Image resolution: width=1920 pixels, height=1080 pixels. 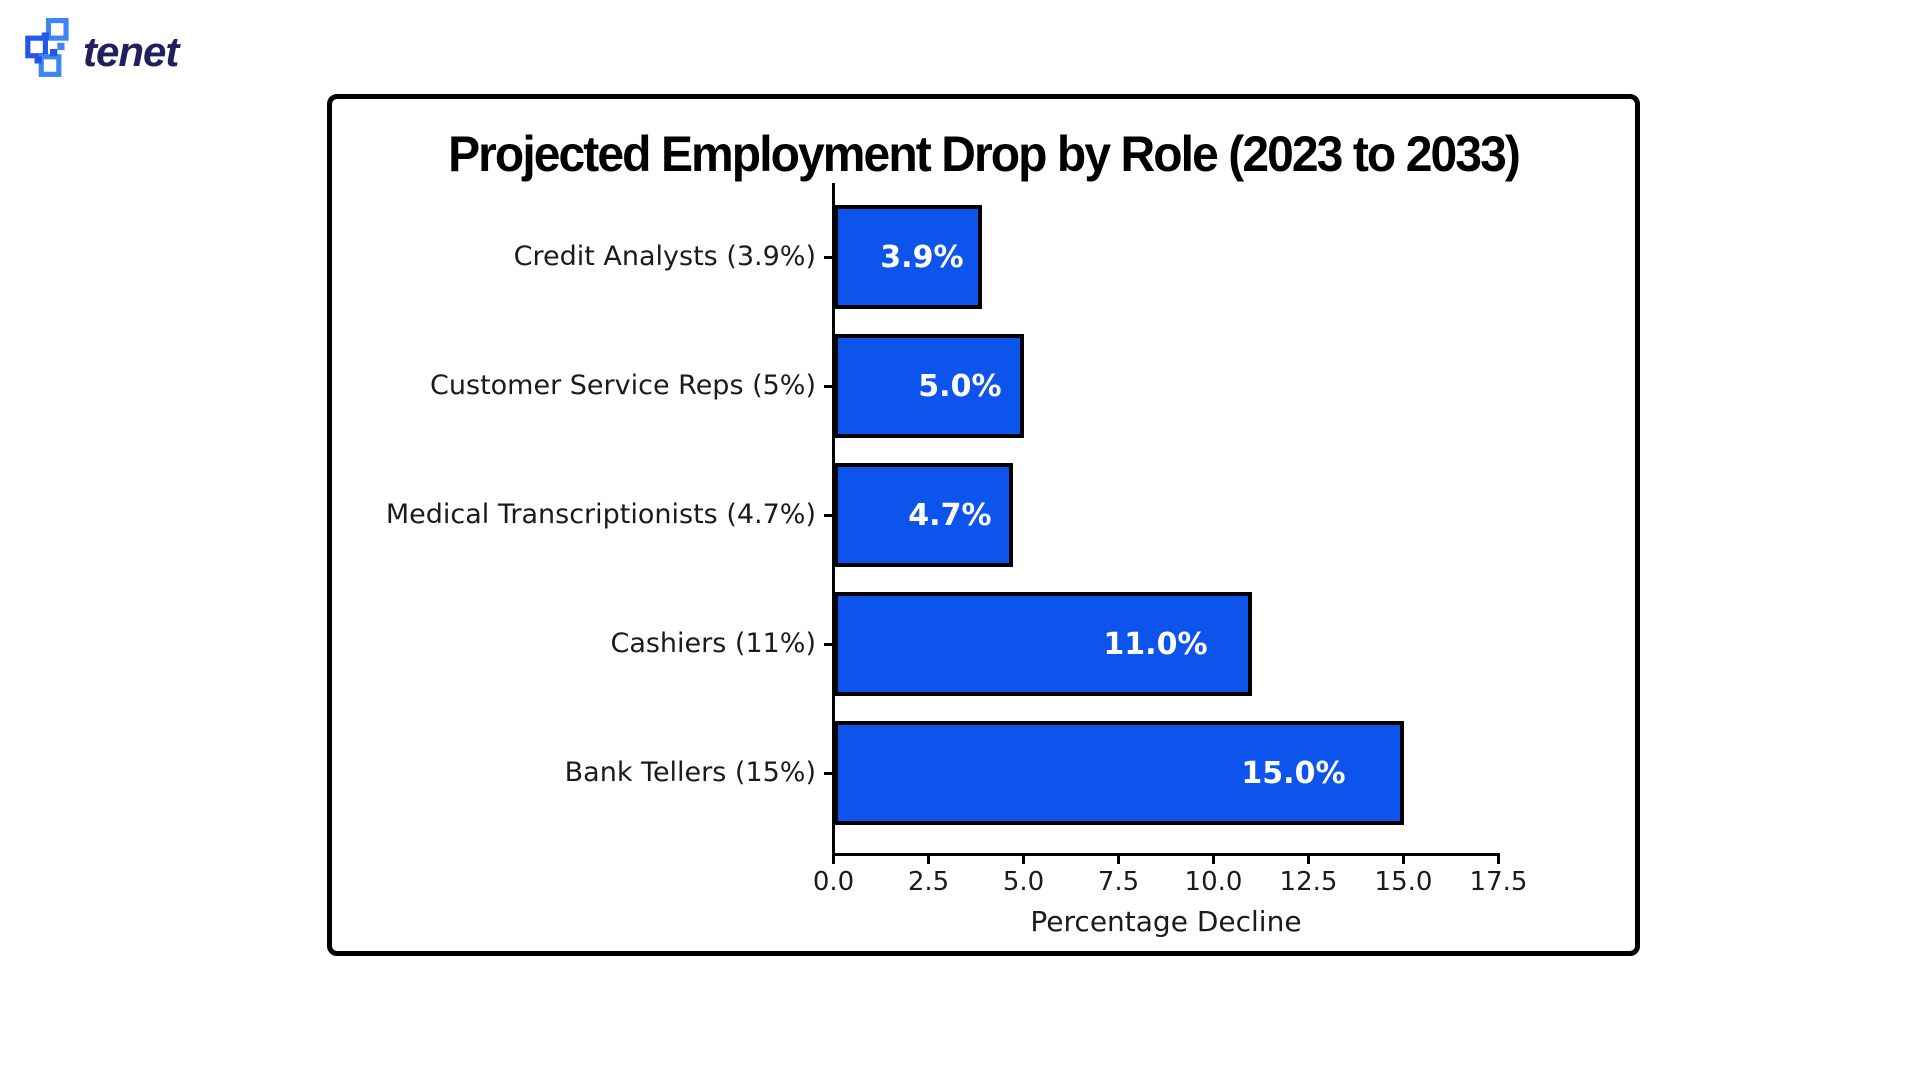 I want to click on x-tick-label: 17.5, so click(x=1498, y=882).